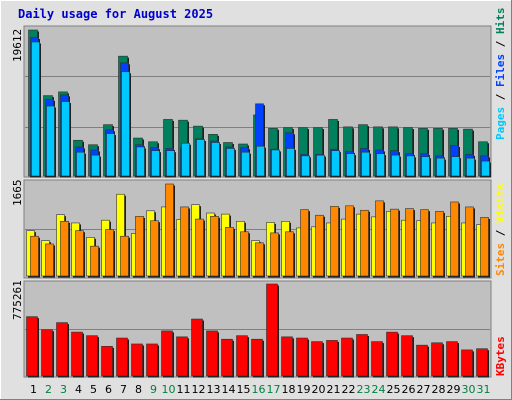  Describe the element at coordinates (78, 389) in the screenshot. I see `day-label: 4` at that location.